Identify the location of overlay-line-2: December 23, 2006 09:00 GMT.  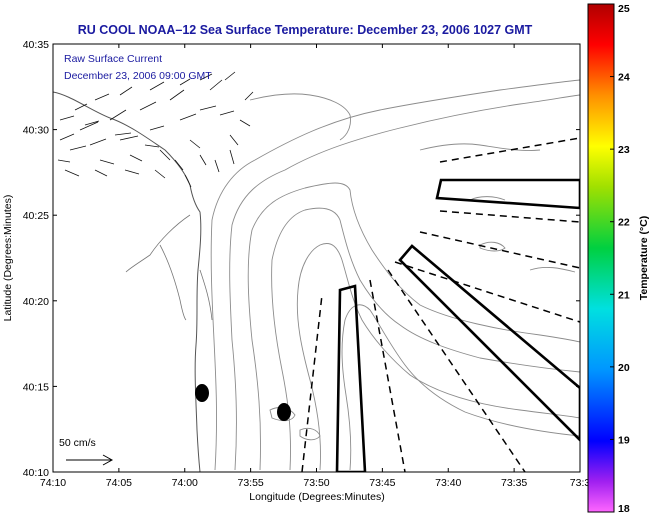
(138, 76).